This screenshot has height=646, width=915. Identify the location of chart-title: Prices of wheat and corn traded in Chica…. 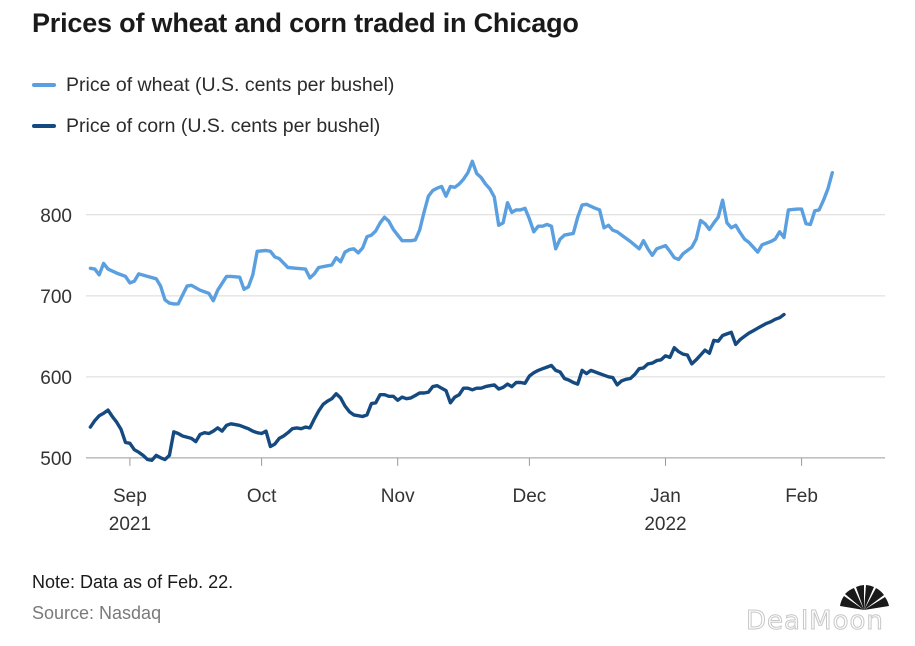
(305, 23).